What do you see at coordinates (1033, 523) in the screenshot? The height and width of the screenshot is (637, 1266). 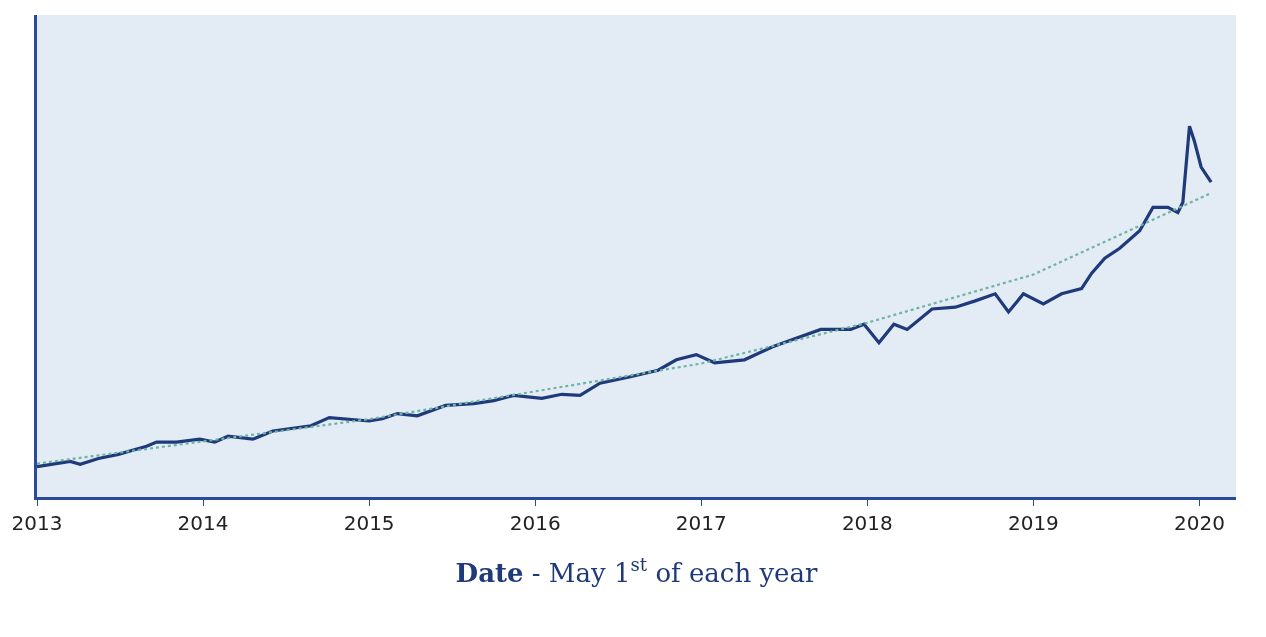 I see `x-tick-label: 2019` at bounding box center [1033, 523].